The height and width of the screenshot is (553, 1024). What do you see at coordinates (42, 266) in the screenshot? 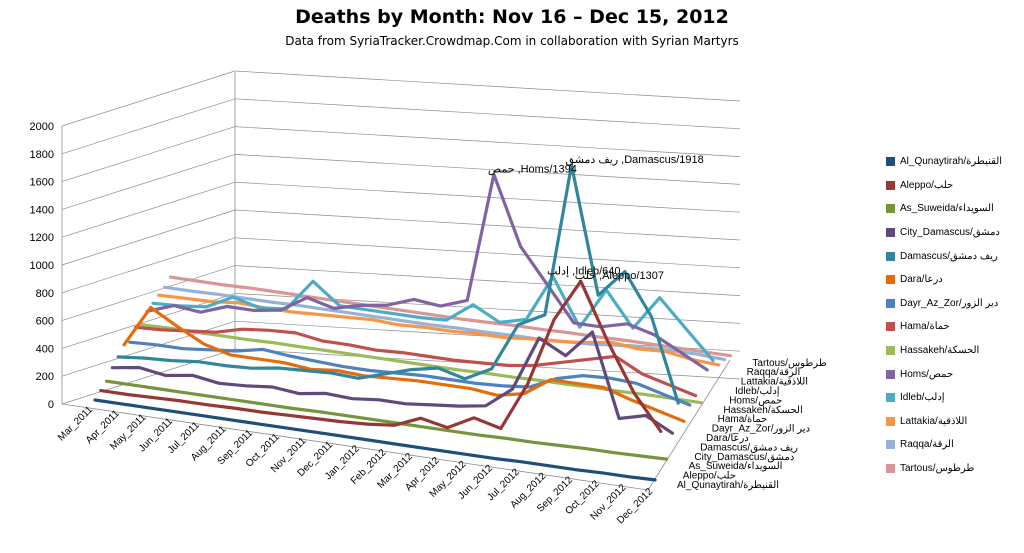
I see `y-tick-label: 1000` at bounding box center [42, 266].